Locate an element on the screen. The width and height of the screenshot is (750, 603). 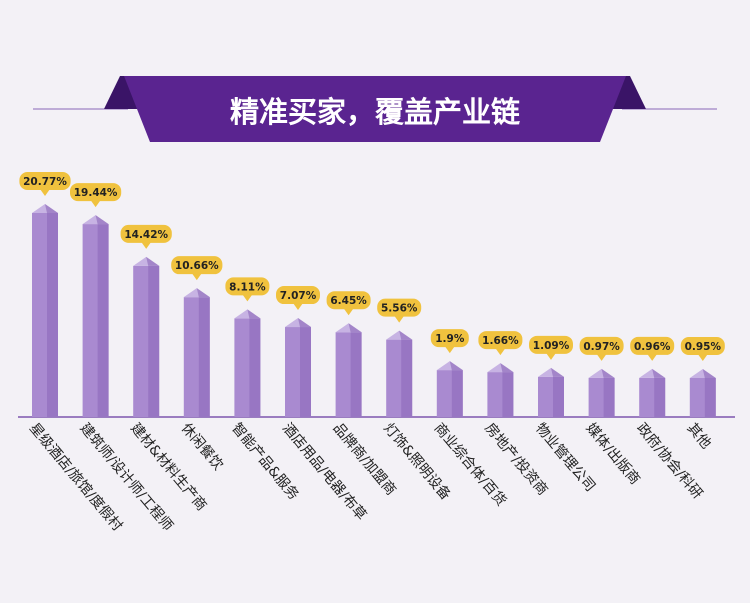
value-badge: 8.11% is located at coordinates (247, 289).